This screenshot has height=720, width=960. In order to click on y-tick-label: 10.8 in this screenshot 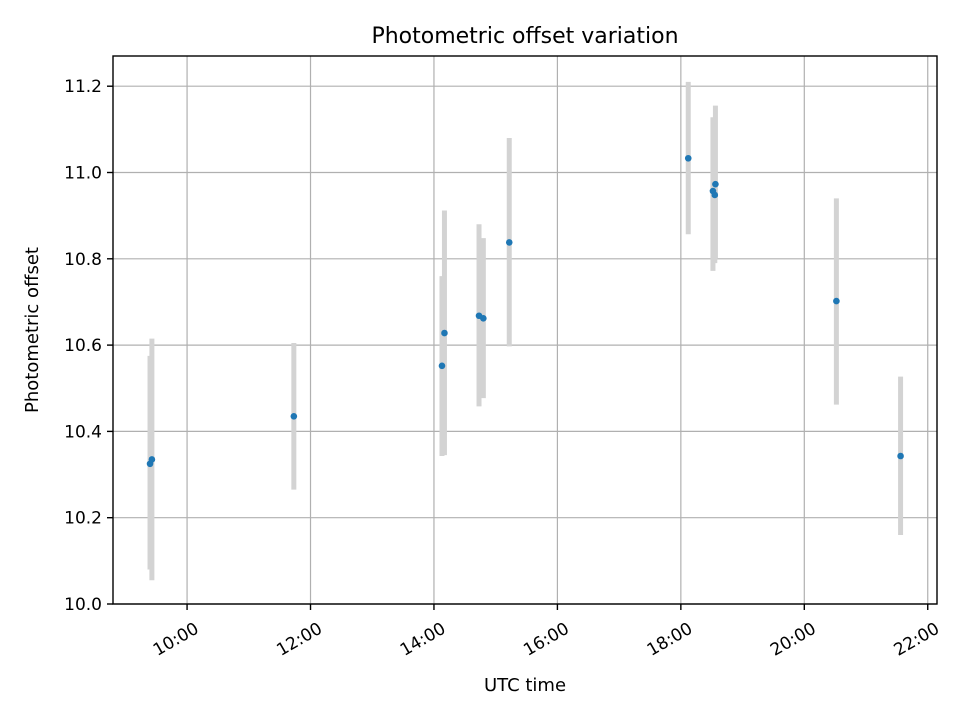, I will do `click(83, 260)`.